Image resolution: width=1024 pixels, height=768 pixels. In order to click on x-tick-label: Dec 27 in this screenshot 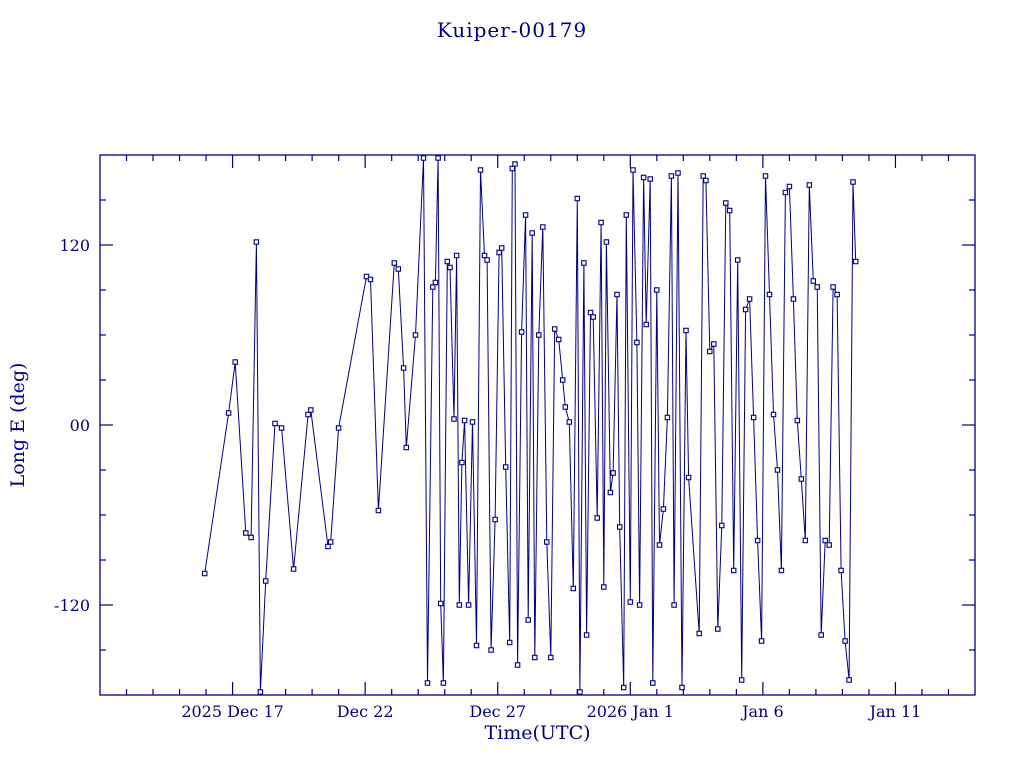, I will do `click(497, 711)`.